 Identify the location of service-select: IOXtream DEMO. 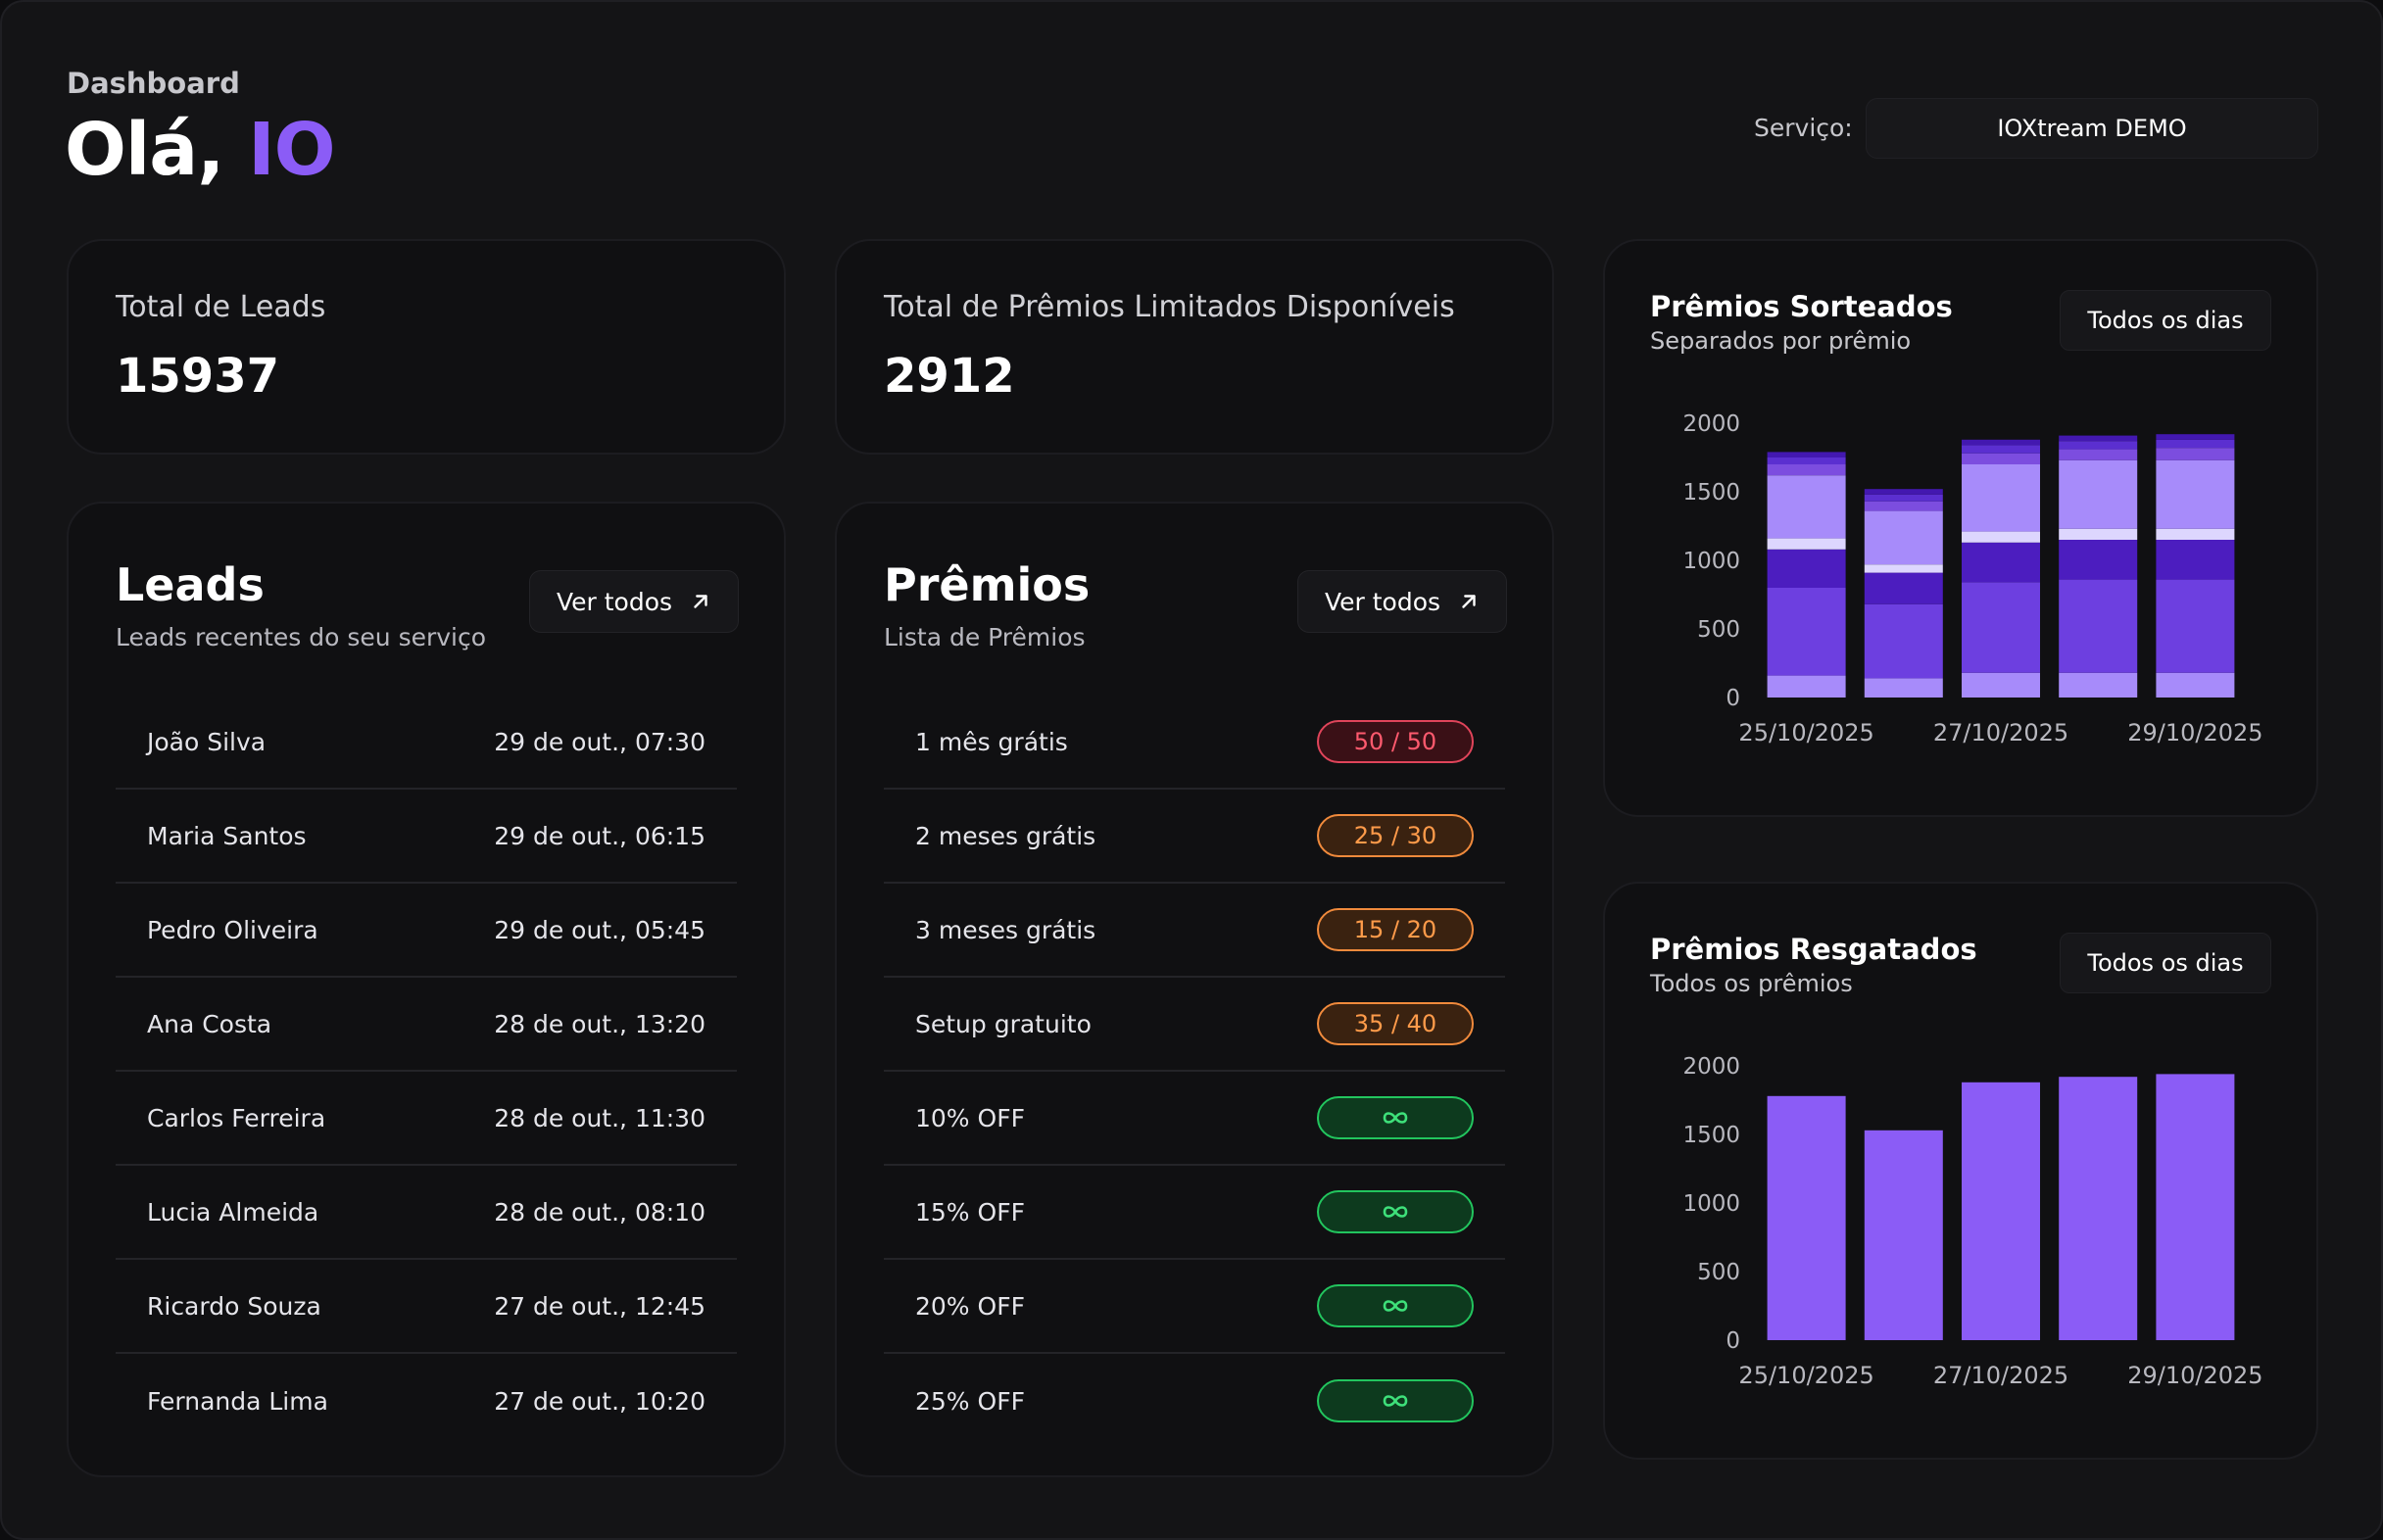
(2092, 128).